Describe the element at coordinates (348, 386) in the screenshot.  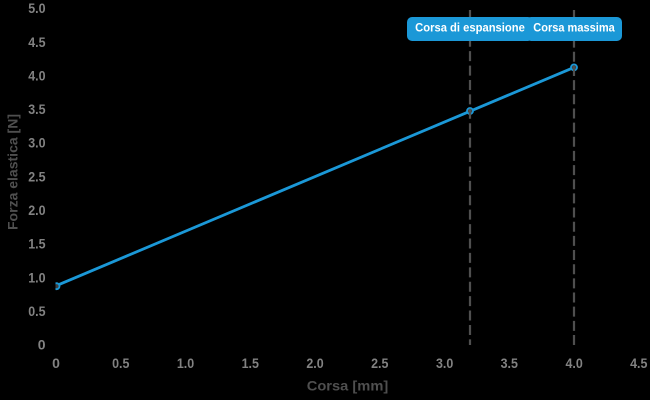
I see `svg-text: Corsa [mm]` at that location.